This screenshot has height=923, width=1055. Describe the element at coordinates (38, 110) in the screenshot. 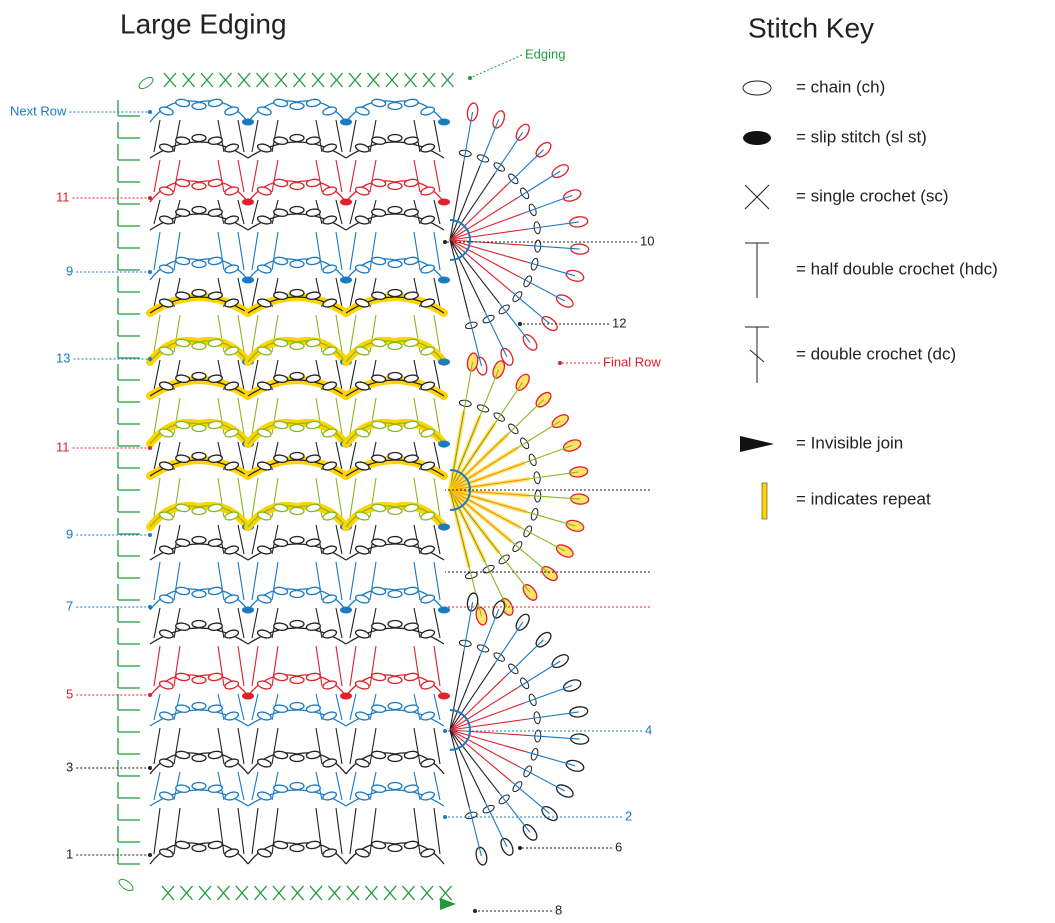

I see `annotation: Next Row` at that location.